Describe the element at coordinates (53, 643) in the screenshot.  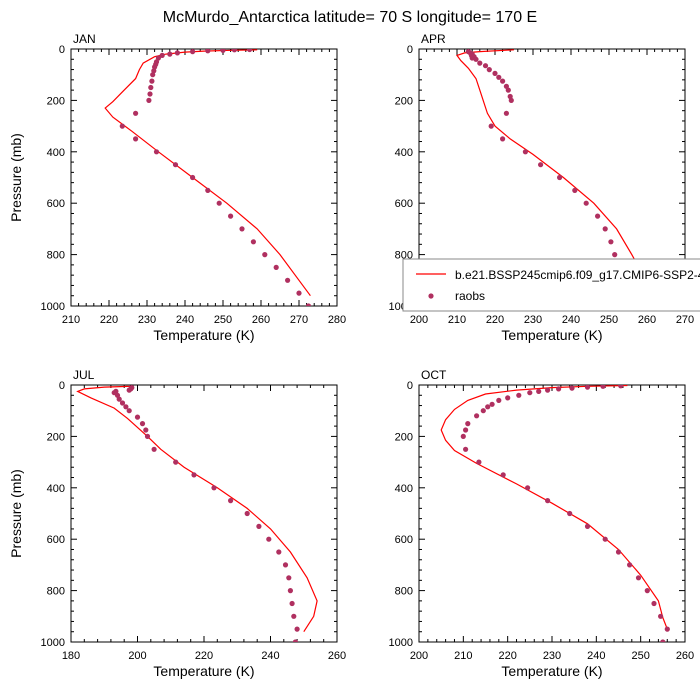
I see `y-tick-label: 1000` at that location.